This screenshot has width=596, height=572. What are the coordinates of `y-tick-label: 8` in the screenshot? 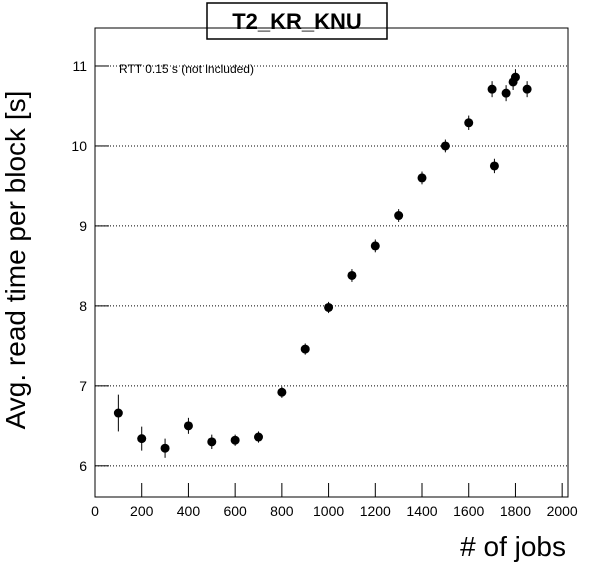 It's located at (83, 306).